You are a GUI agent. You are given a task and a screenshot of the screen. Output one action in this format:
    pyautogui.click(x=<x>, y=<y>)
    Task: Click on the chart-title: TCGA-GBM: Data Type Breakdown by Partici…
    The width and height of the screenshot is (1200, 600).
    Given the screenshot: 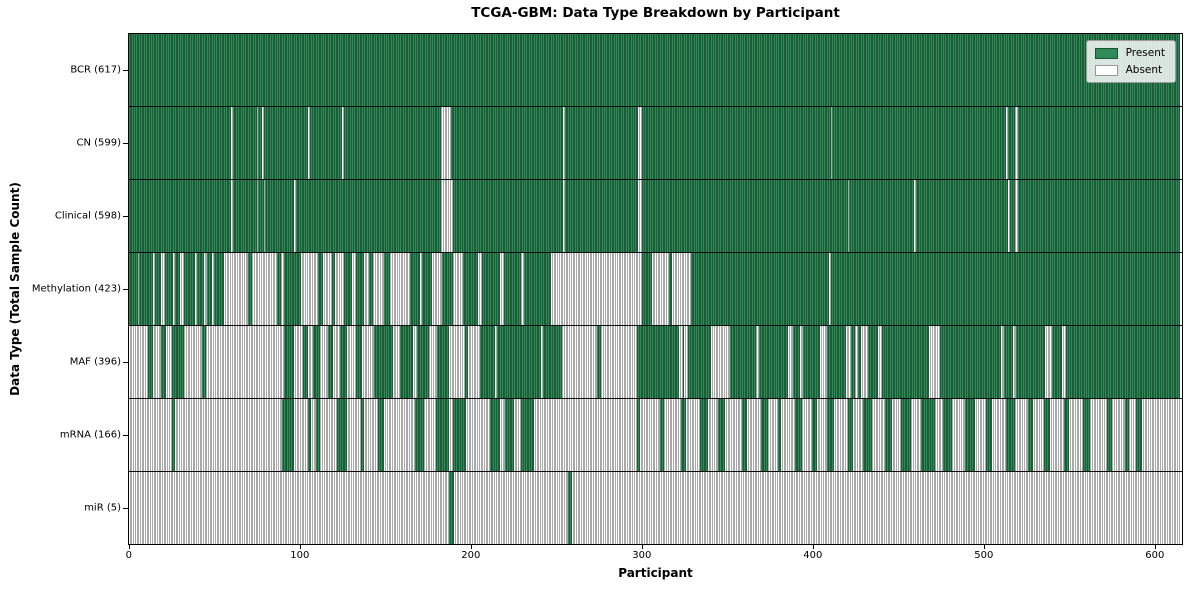 What is the action you would take?
    pyautogui.click(x=655, y=13)
    